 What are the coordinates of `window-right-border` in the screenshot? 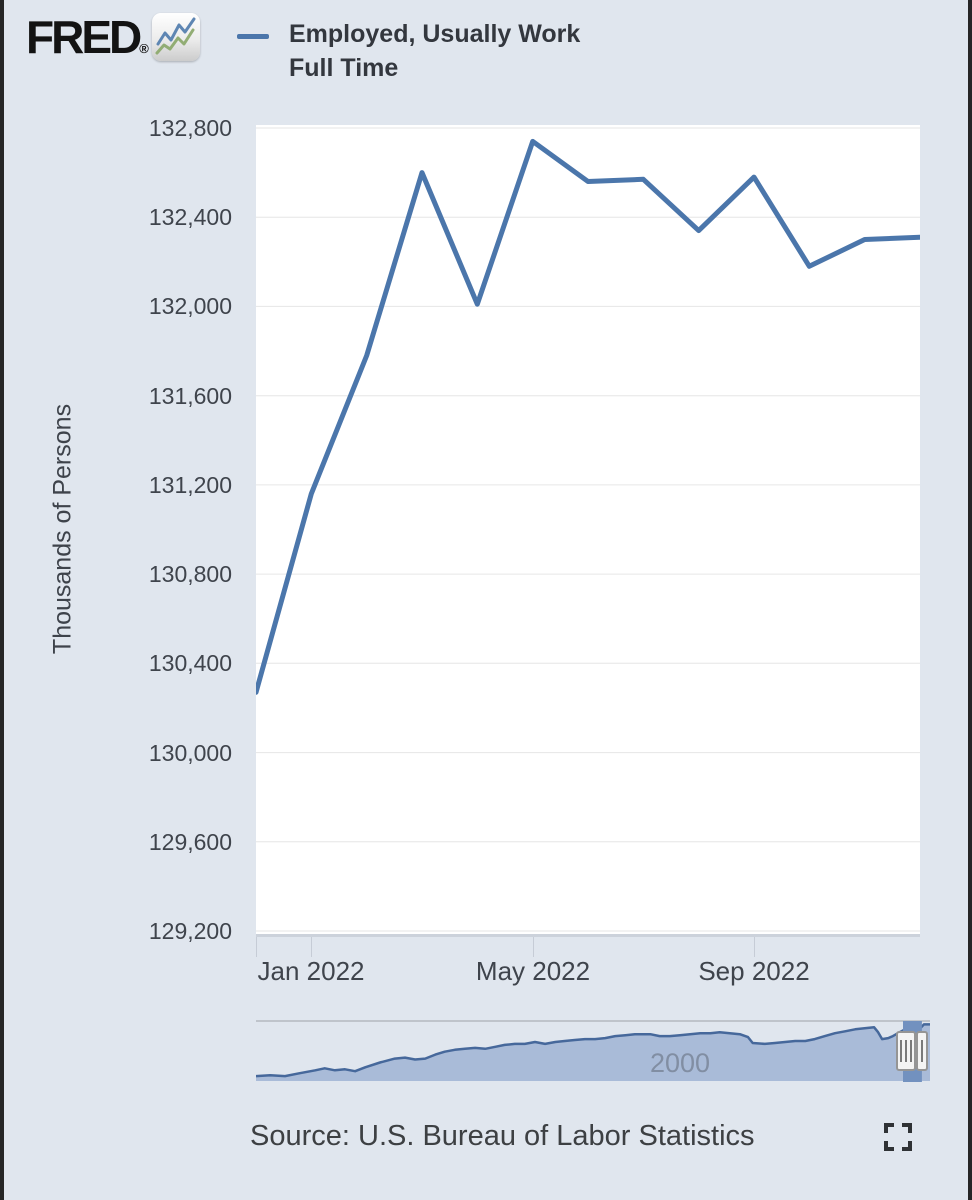 It's located at (970, 600).